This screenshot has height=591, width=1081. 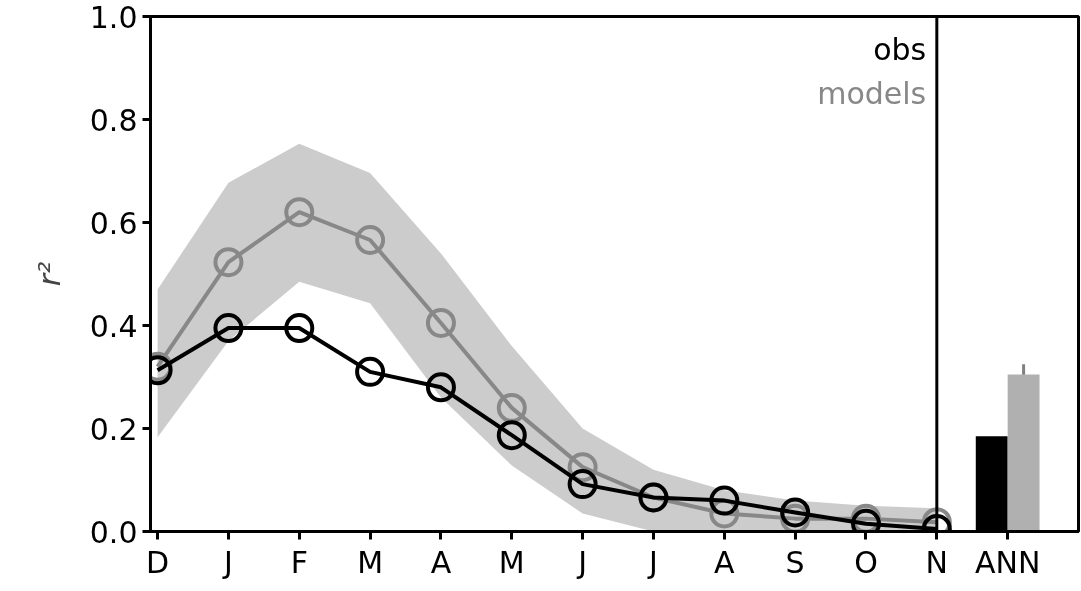 I want to click on y-tick-label: 0.8, so click(x=113, y=120).